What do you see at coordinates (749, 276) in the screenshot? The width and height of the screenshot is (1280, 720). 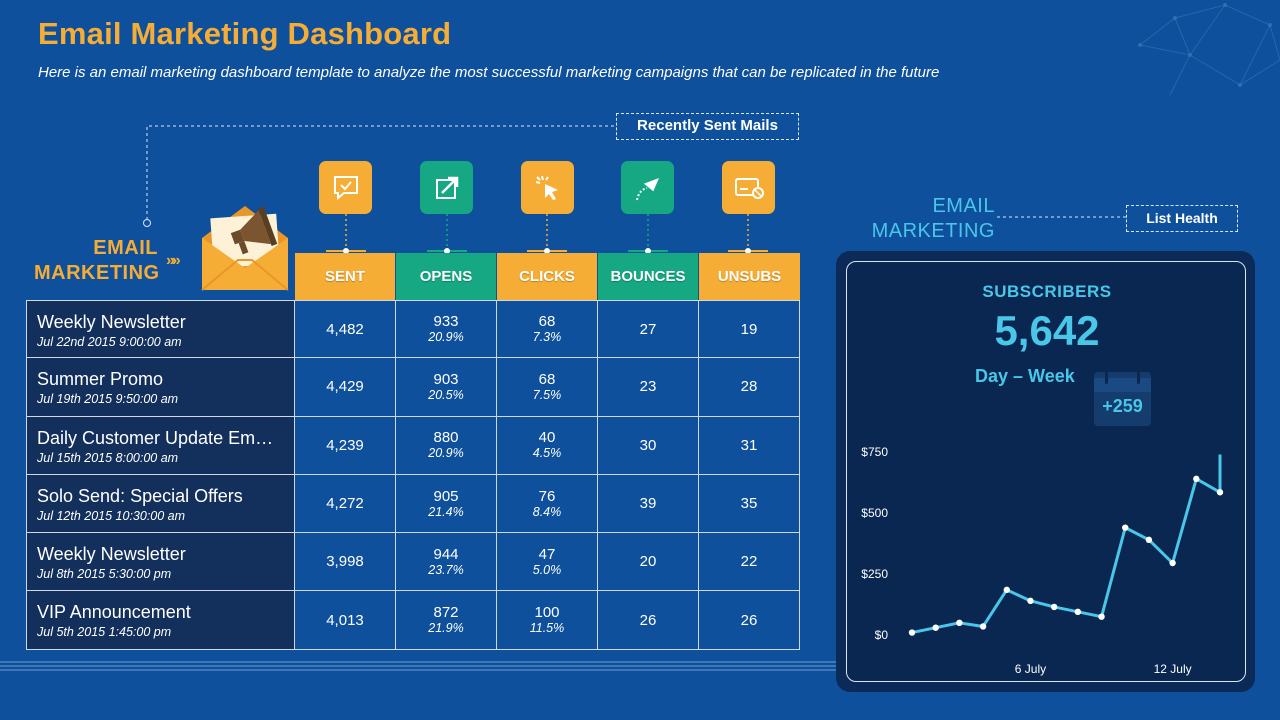 I see `column-header-unsubs: UNSUBS` at bounding box center [749, 276].